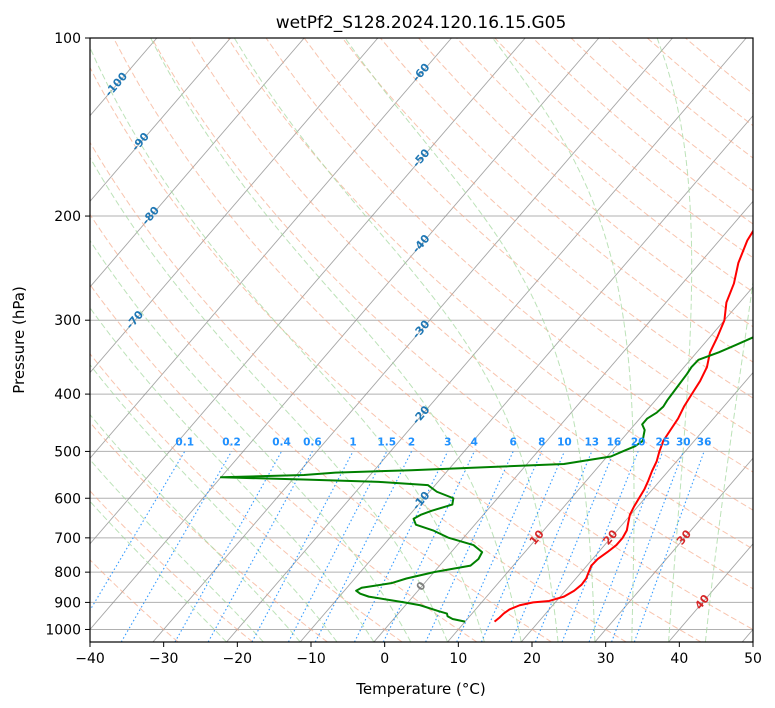 The width and height of the screenshot is (775, 708). What do you see at coordinates (683, 442) in the screenshot?
I see `mixing-ratio-label: 30` at bounding box center [683, 442].